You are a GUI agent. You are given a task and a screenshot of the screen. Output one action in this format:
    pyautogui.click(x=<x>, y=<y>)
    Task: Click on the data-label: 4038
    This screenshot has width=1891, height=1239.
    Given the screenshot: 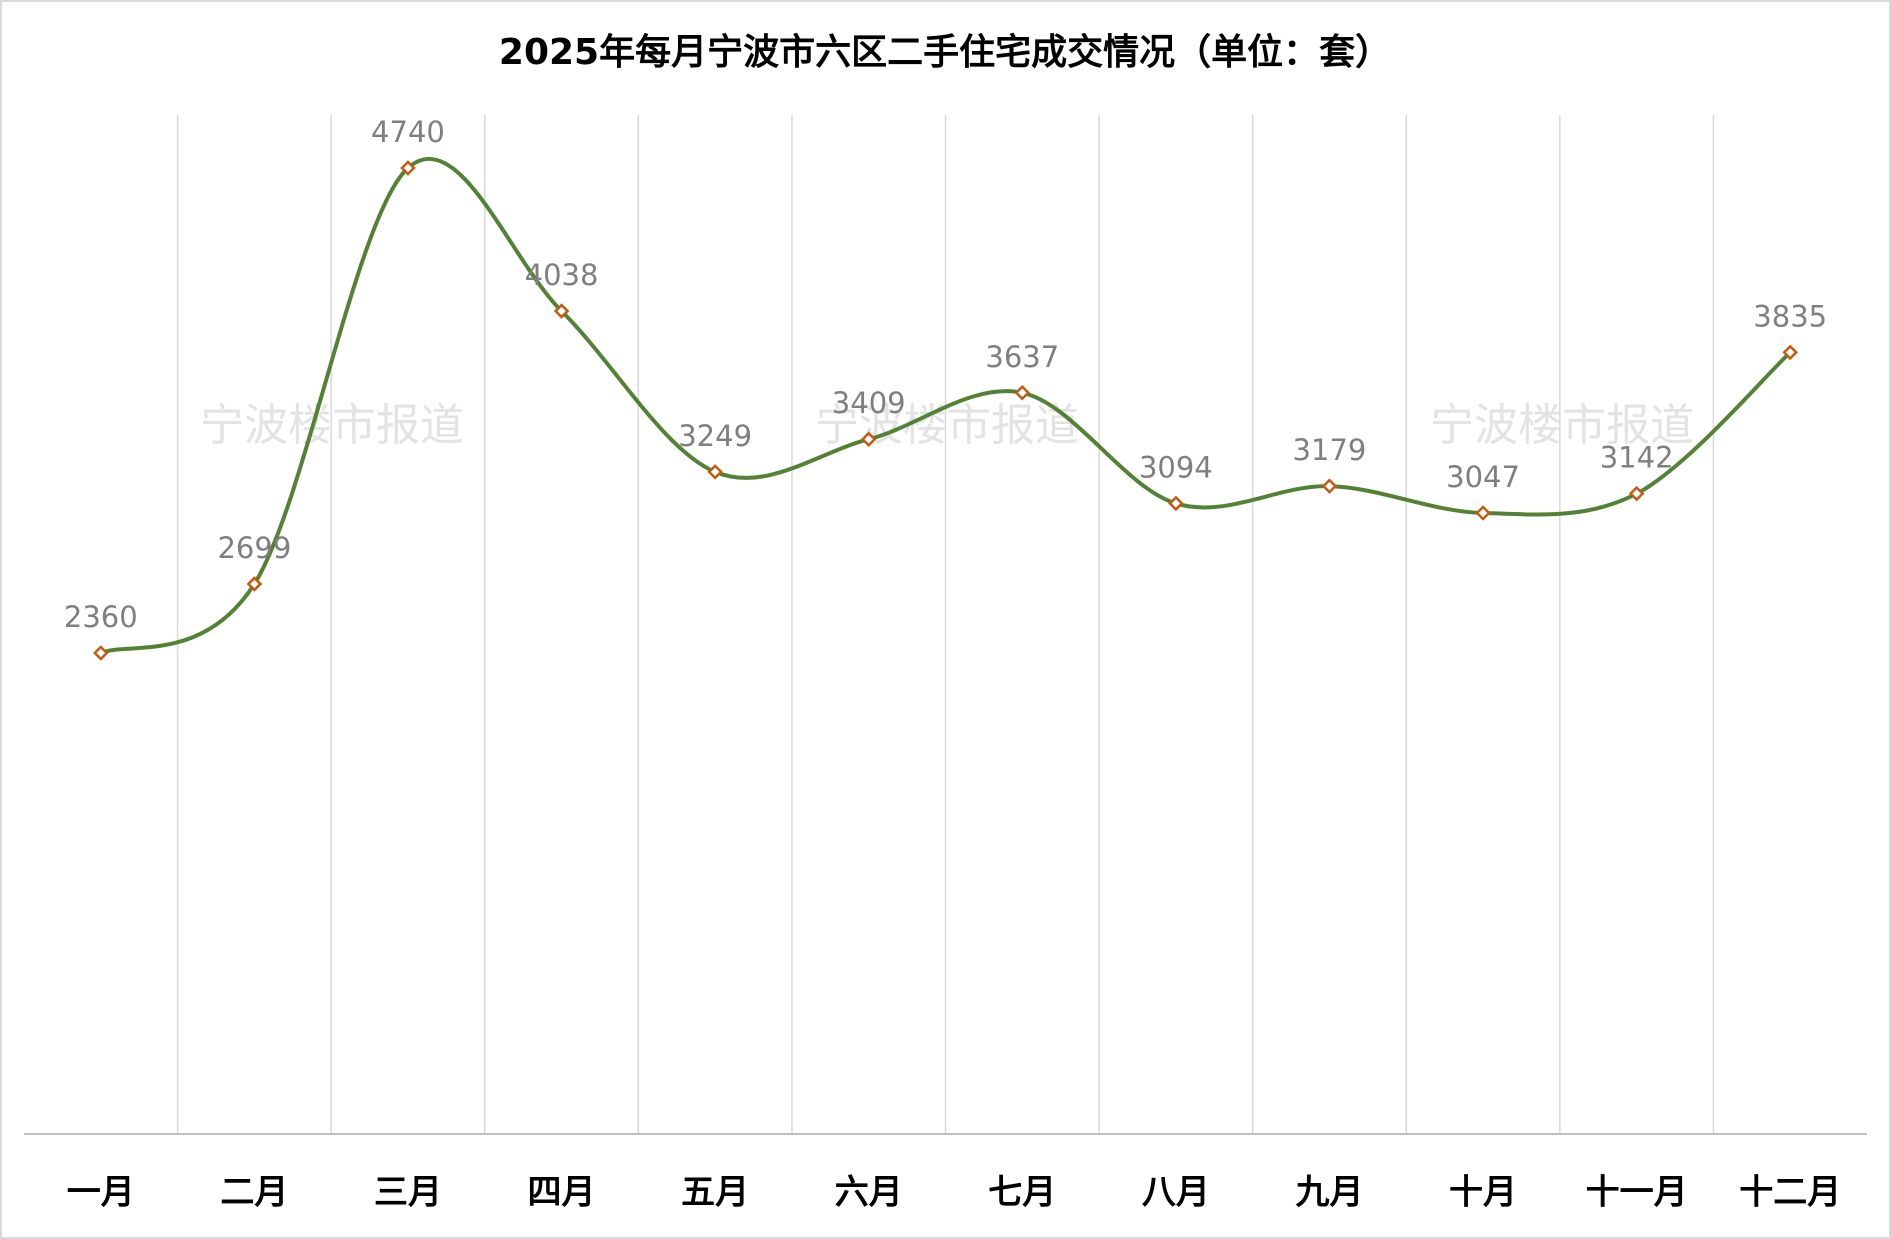 What is the action you would take?
    pyautogui.click(x=562, y=275)
    